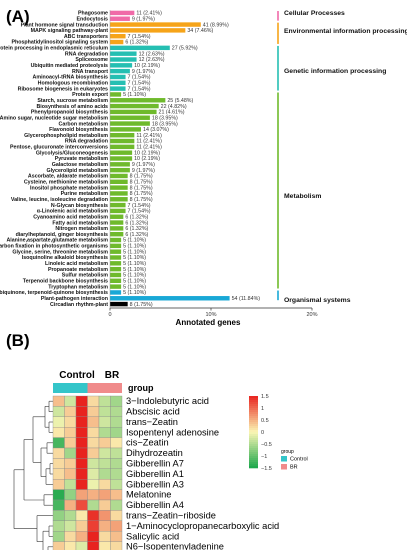 This screenshot has height=550, width=407. Describe the element at coordinates (172, 432) in the screenshot. I see `row-label-3: Isopentenyl adenosine` at that location.